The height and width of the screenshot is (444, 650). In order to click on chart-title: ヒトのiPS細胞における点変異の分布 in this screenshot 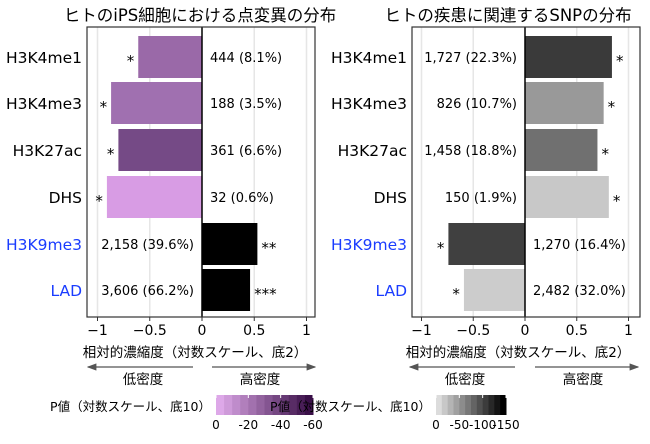, I will do `click(200, 15)`.